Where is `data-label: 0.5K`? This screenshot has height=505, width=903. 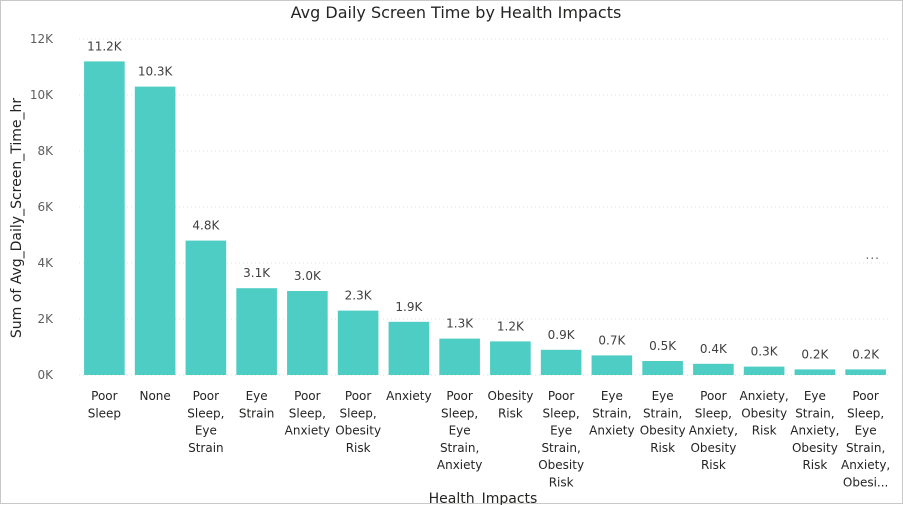 data-label: 0.5K is located at coordinates (663, 346).